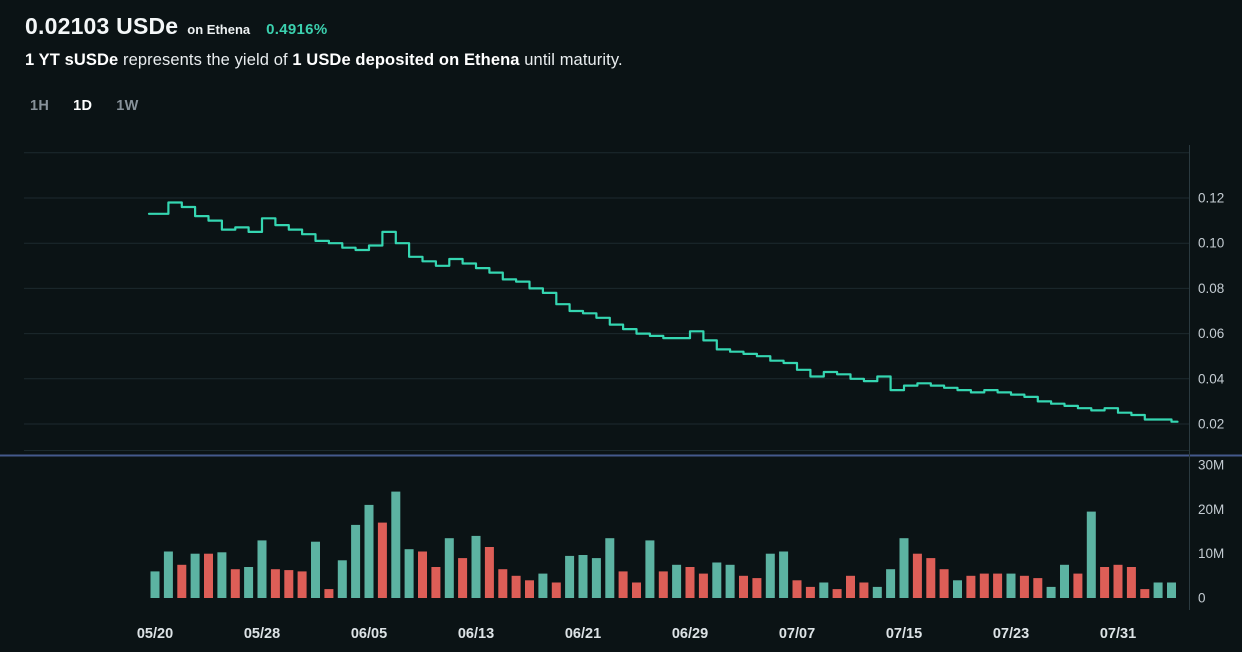 The width and height of the screenshot is (1242, 652). What do you see at coordinates (72, 60) in the screenshot?
I see `description-bold-asset: 1 YT sUSDe` at bounding box center [72, 60].